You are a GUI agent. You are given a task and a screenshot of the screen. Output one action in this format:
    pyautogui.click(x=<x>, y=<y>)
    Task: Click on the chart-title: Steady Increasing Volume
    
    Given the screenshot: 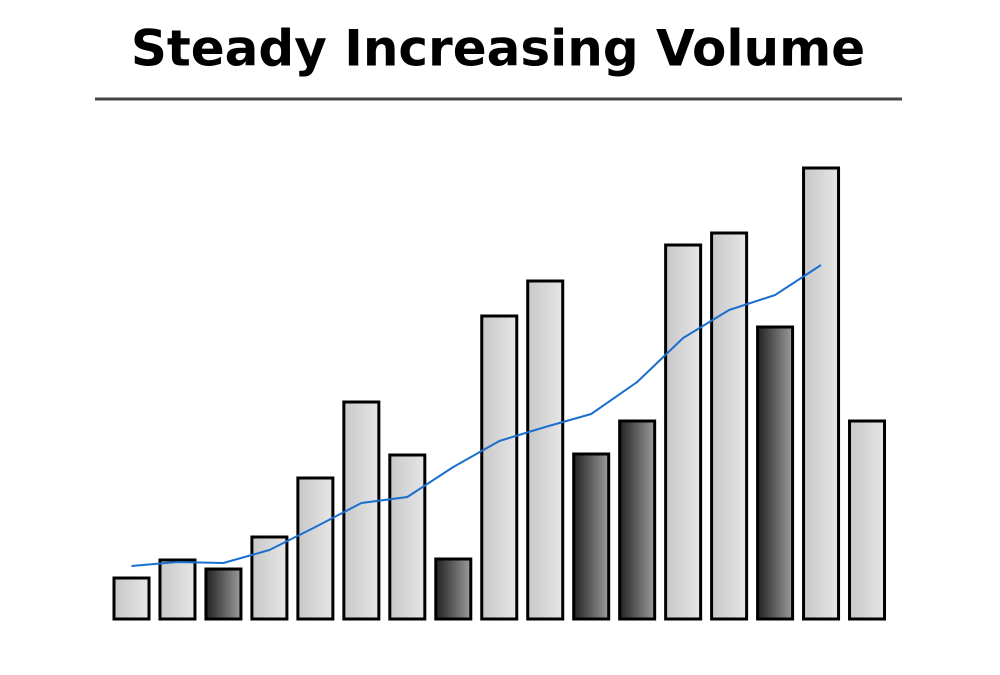 What is the action you would take?
    pyautogui.click(x=498, y=49)
    